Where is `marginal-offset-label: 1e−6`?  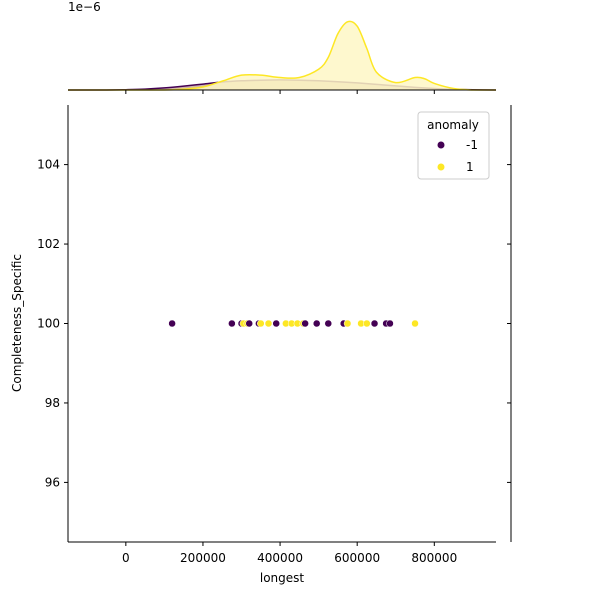 marginal-offset-label: 1e−6 is located at coordinates (84, 7).